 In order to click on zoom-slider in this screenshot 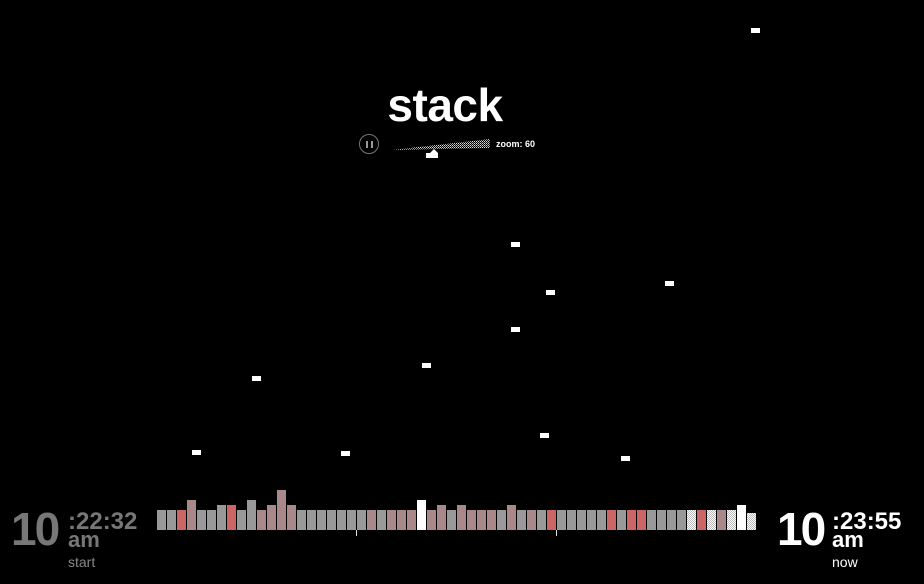, I will do `click(442, 149)`.